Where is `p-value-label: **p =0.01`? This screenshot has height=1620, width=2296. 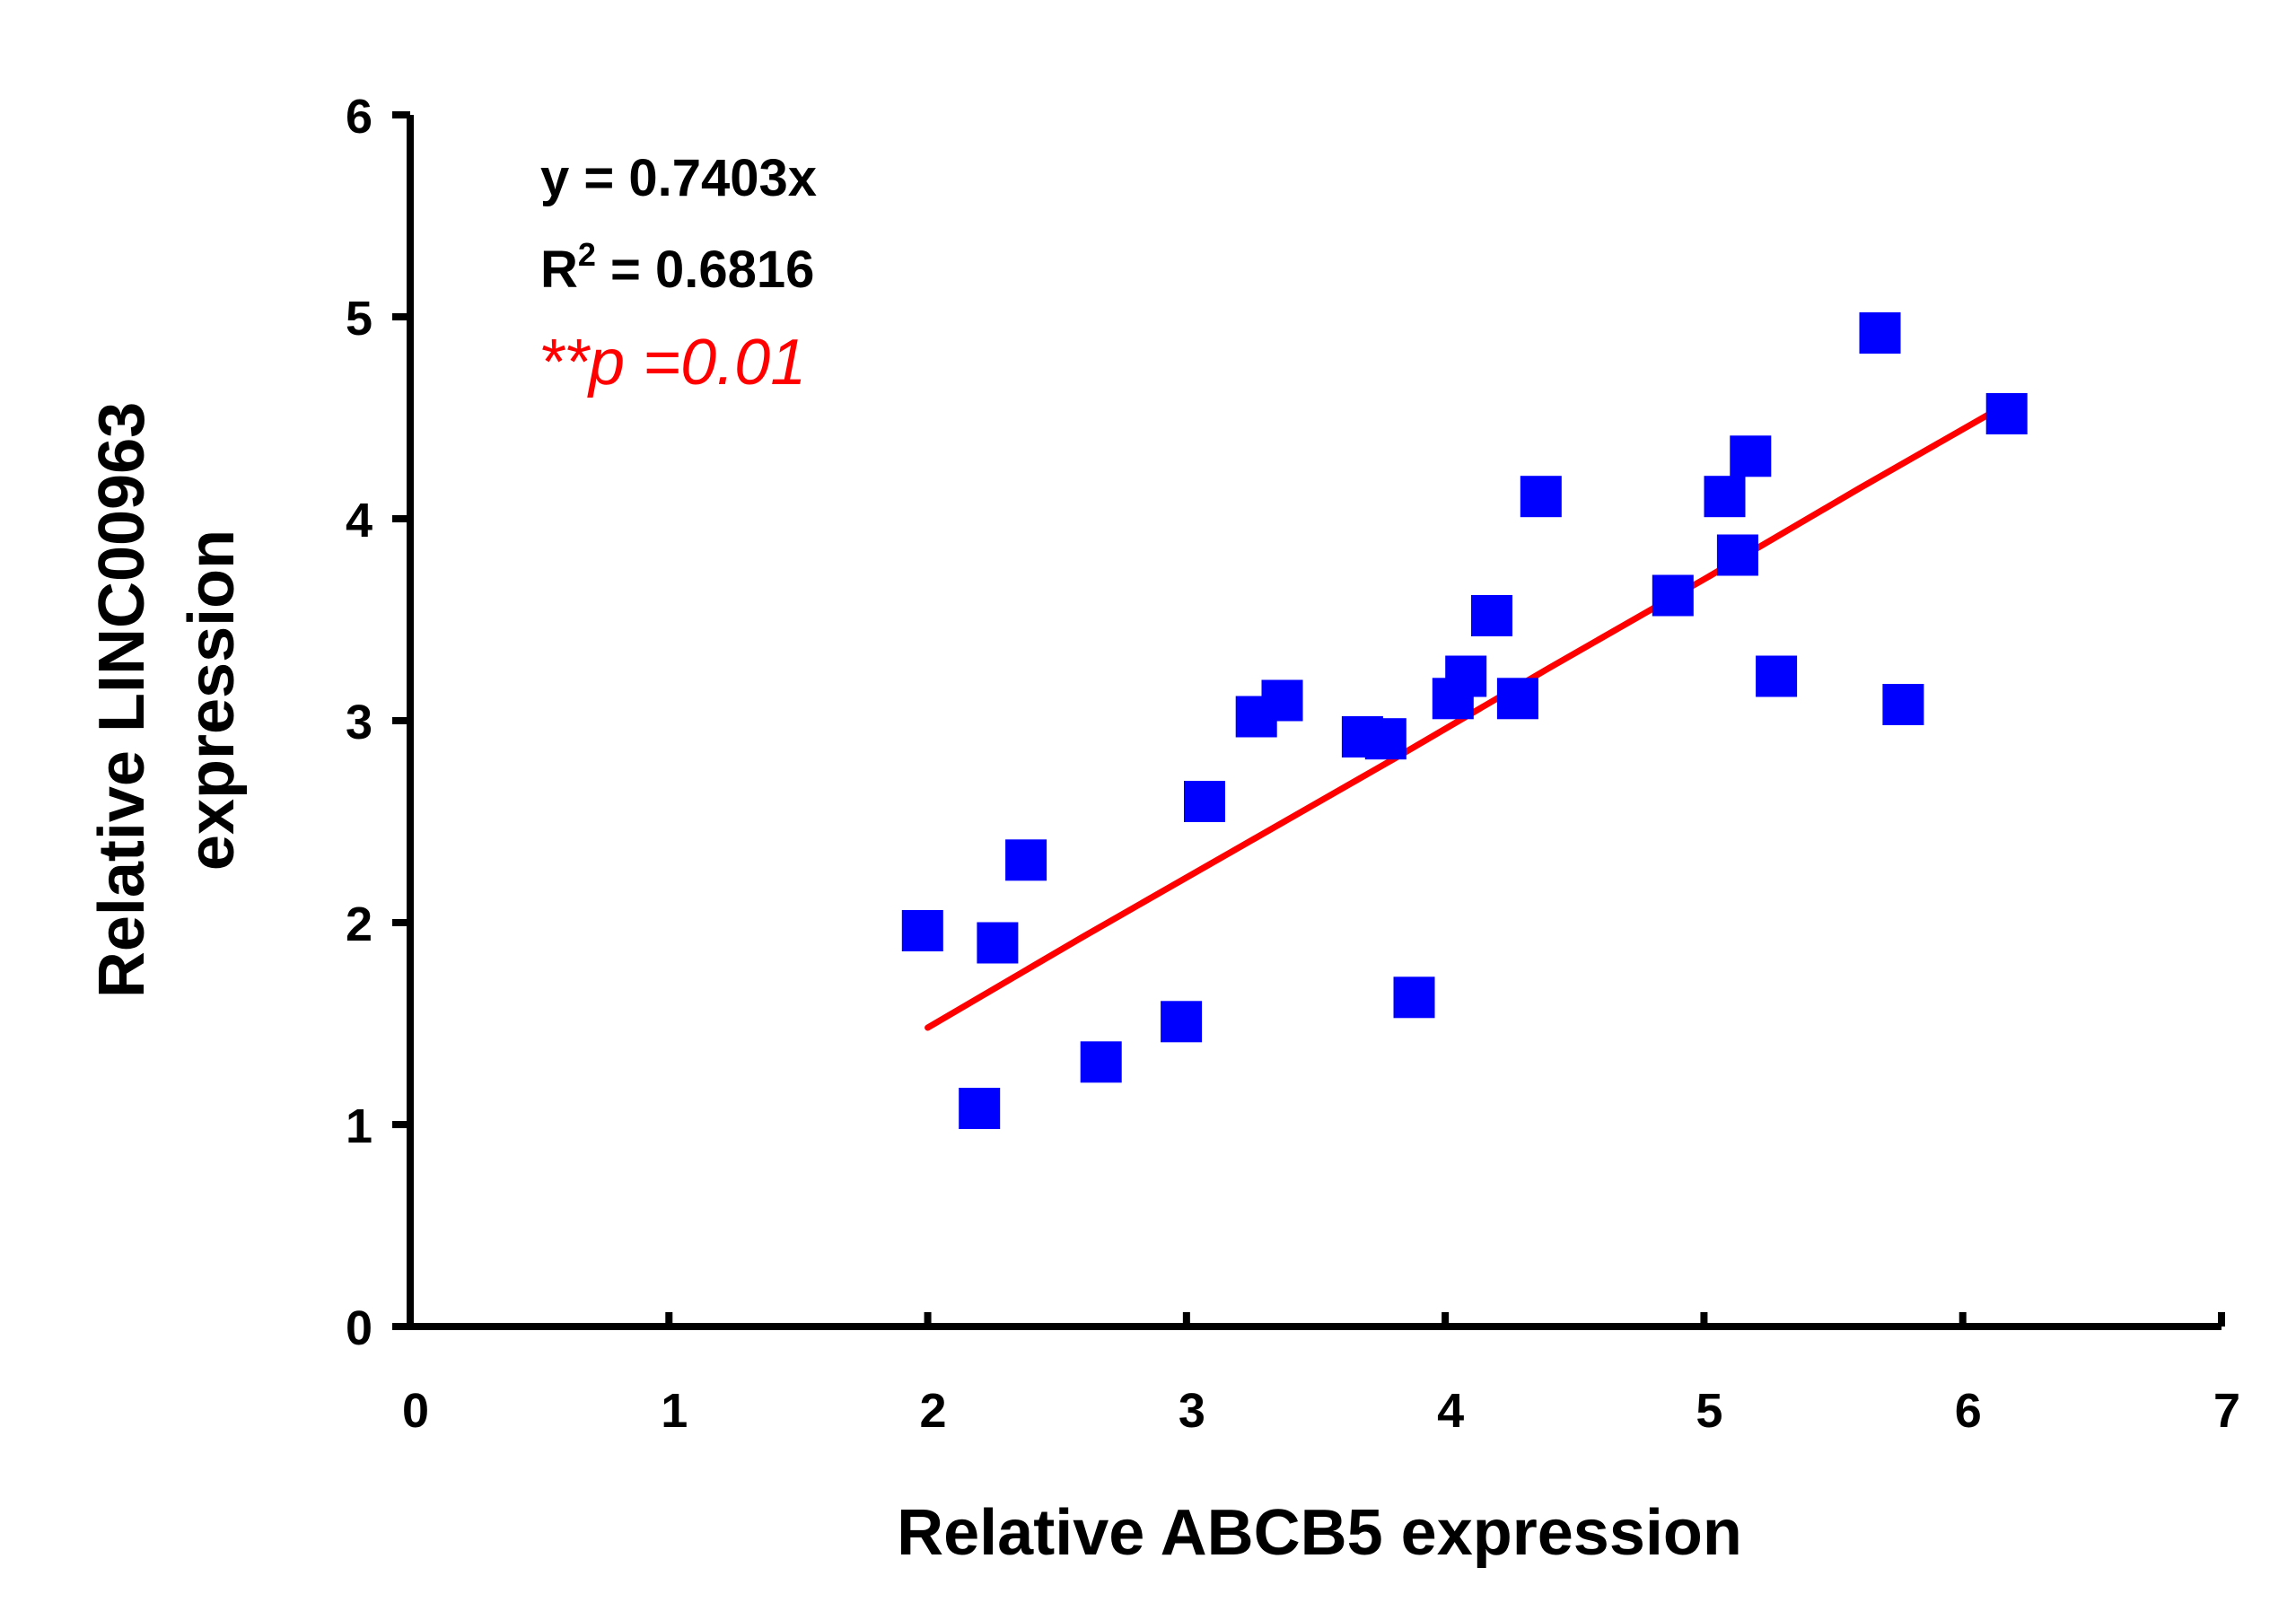
p-value-label: **p =0.01 is located at coordinates (672, 363).